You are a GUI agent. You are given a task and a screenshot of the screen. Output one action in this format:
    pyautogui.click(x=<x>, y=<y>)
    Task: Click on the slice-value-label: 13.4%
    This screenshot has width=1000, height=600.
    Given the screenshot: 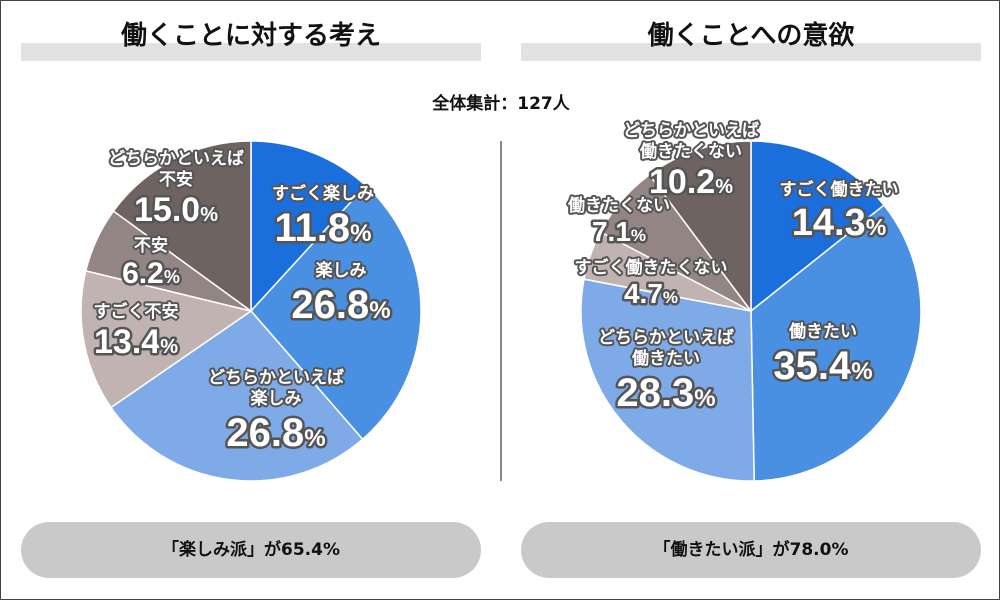 What is the action you would take?
    pyautogui.click(x=136, y=342)
    